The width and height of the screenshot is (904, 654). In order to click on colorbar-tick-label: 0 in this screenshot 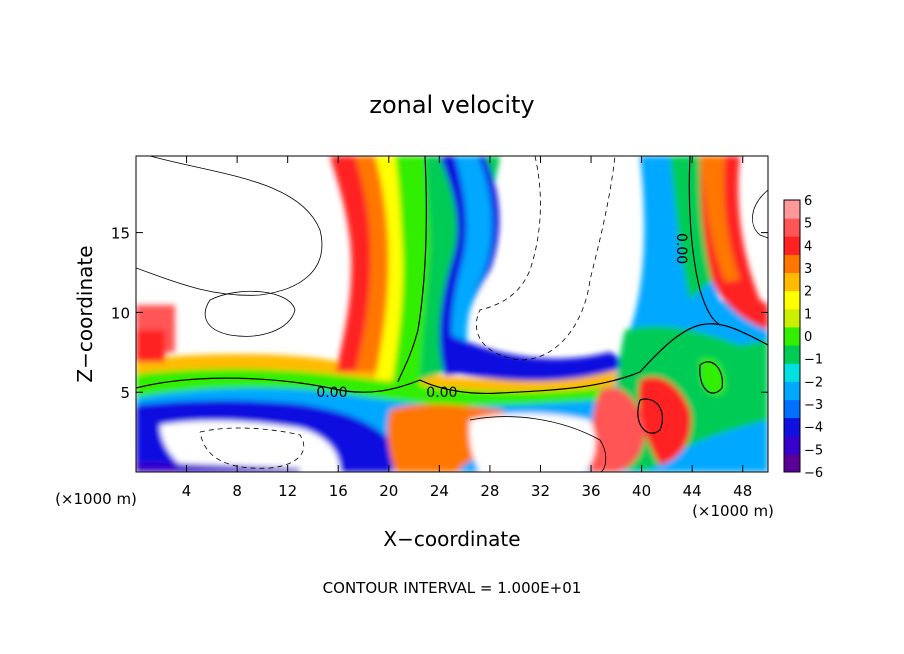, I will do `click(808, 337)`.